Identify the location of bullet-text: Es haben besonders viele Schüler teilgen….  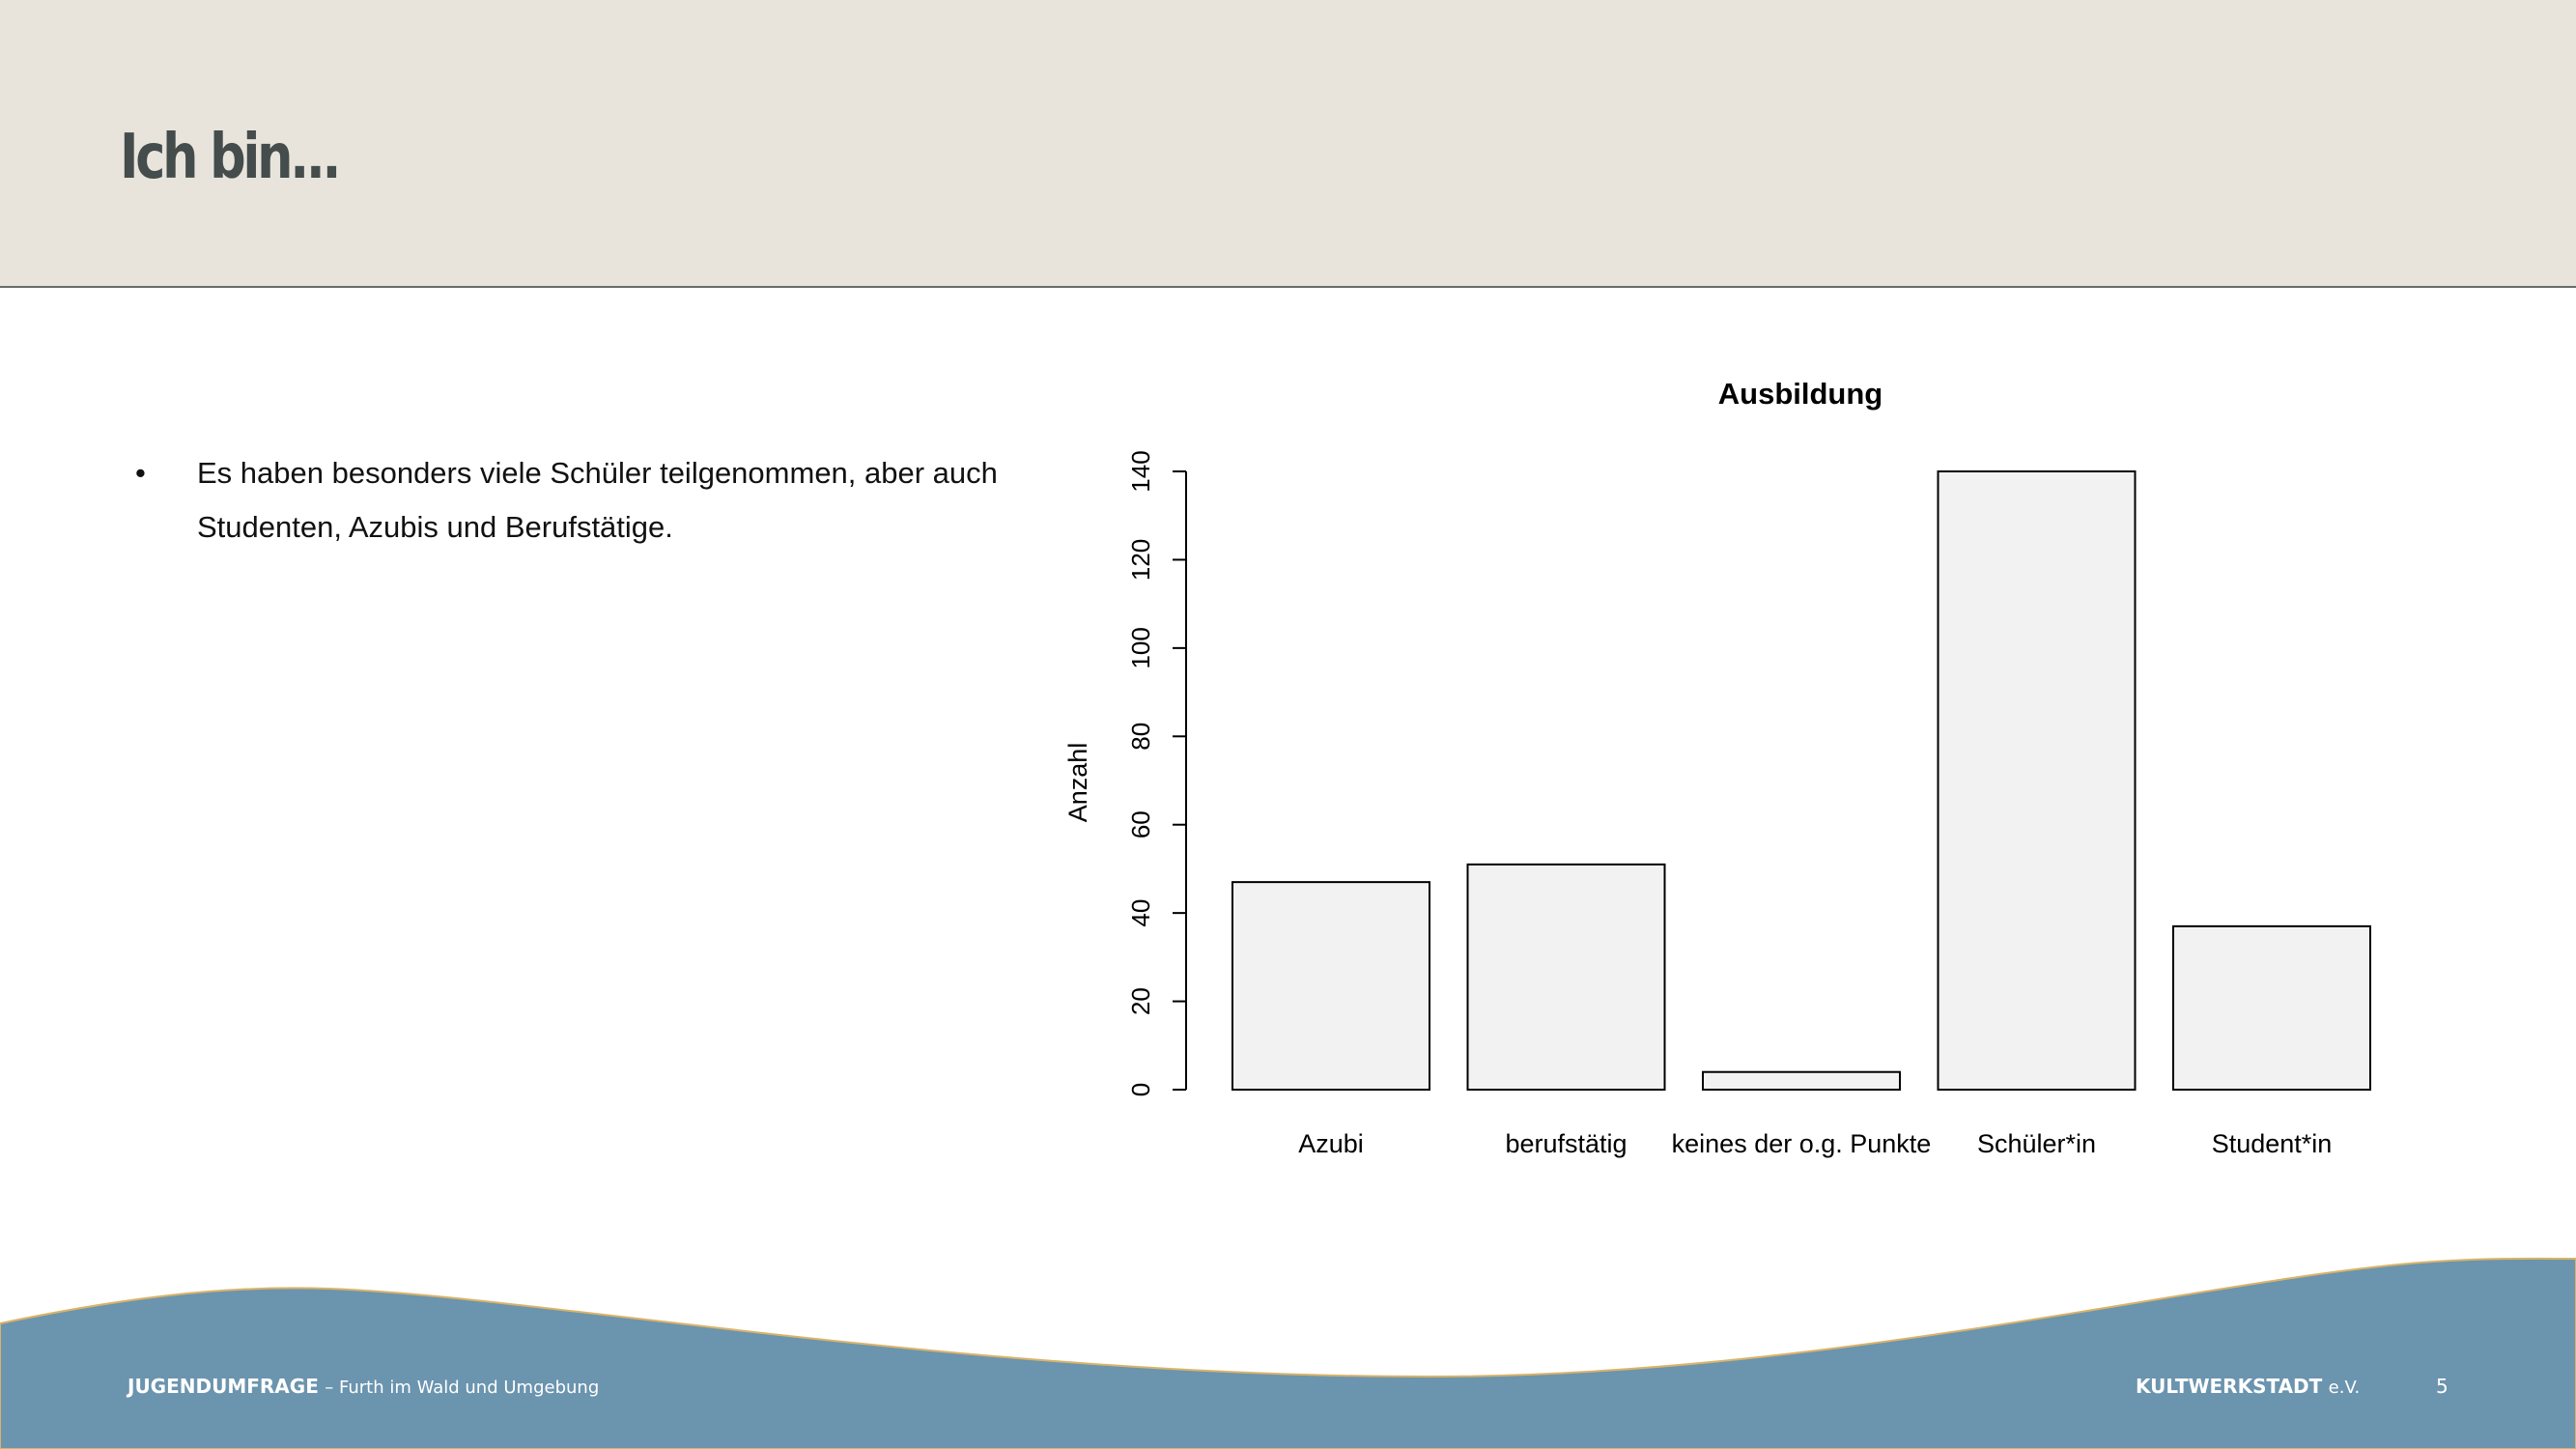
(597, 500).